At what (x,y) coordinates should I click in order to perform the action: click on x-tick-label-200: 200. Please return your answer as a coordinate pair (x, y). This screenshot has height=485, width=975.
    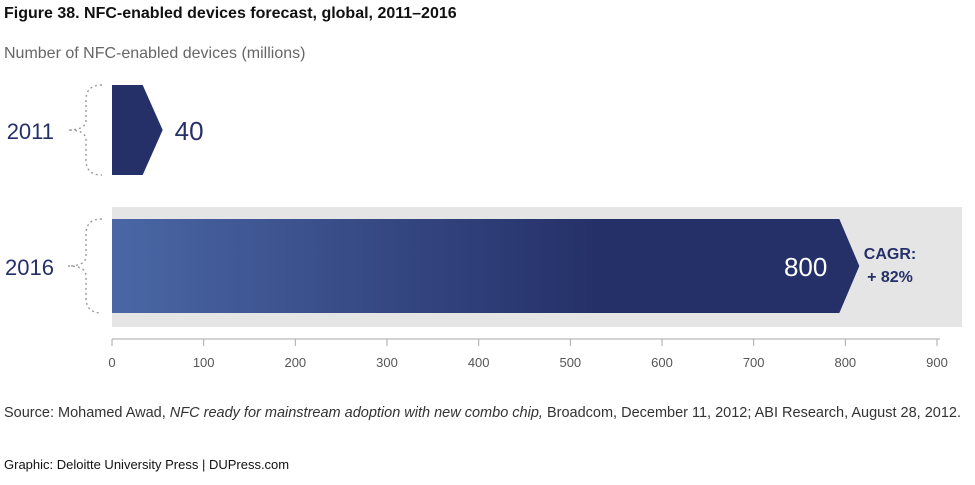
    Looking at the image, I should click on (295, 362).